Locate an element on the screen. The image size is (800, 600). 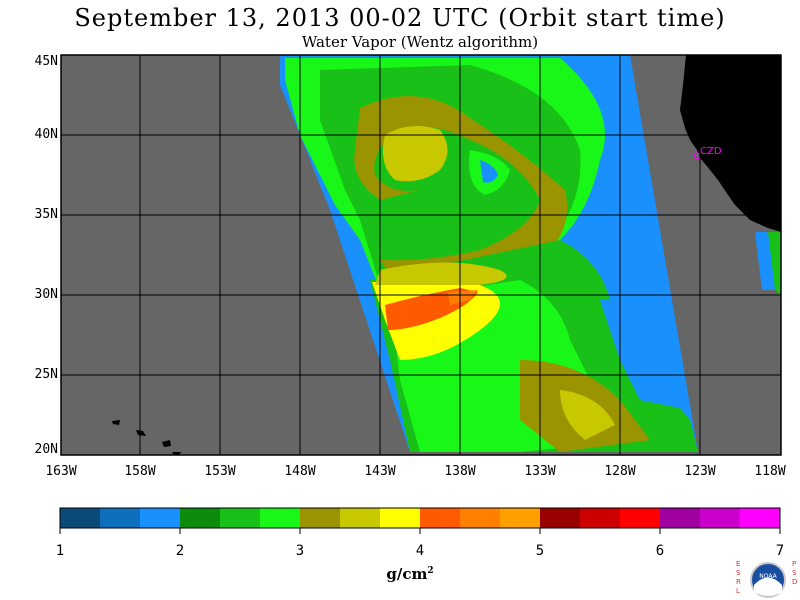
lon-label-163w: 163W is located at coordinates (61, 471).